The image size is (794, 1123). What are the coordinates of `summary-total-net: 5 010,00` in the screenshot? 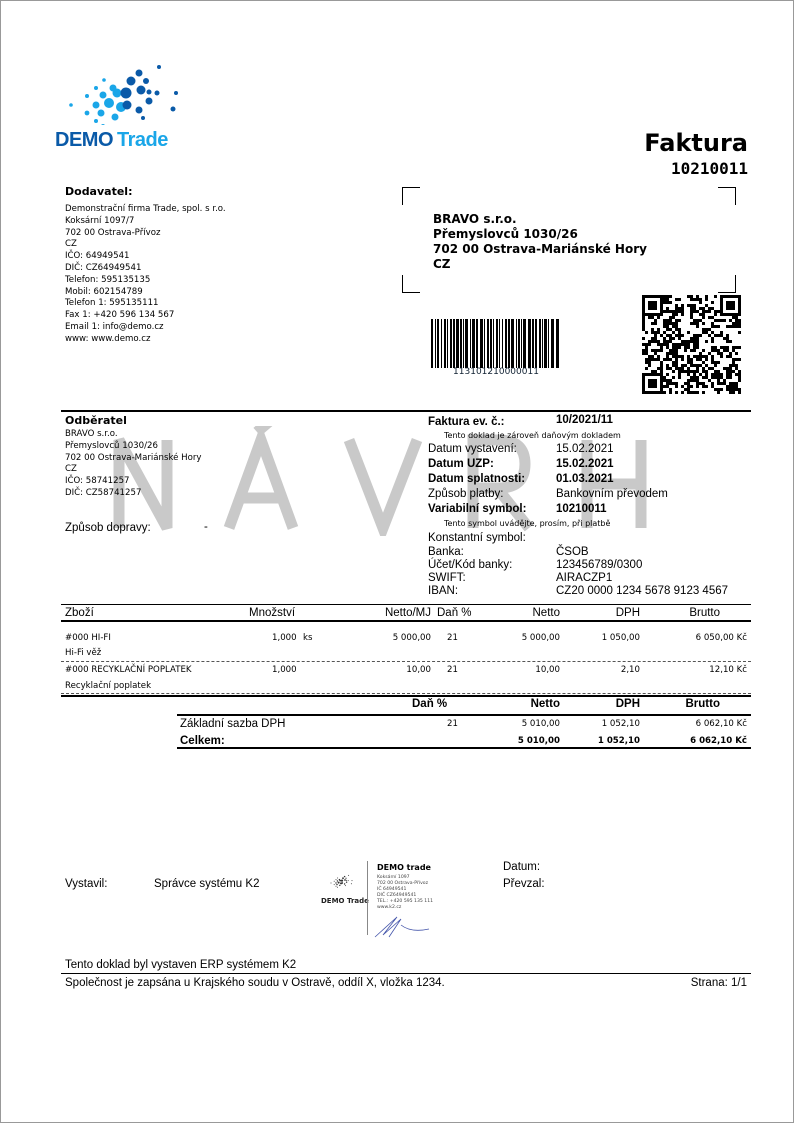 It's located at (538, 741).